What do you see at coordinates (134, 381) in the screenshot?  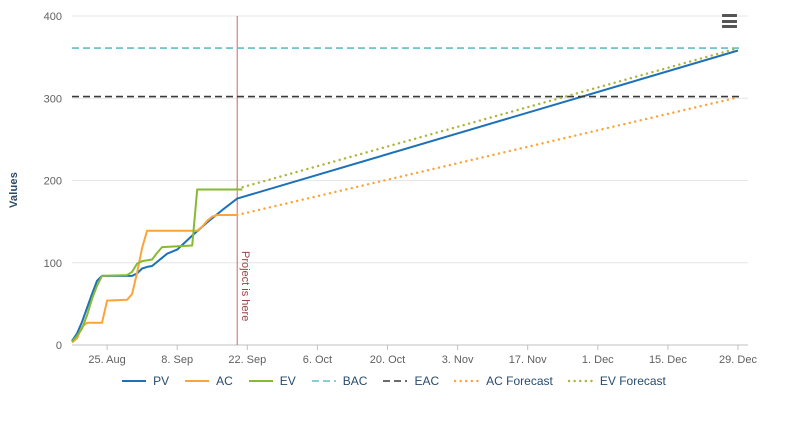 I see `legend-swatch-pv` at bounding box center [134, 381].